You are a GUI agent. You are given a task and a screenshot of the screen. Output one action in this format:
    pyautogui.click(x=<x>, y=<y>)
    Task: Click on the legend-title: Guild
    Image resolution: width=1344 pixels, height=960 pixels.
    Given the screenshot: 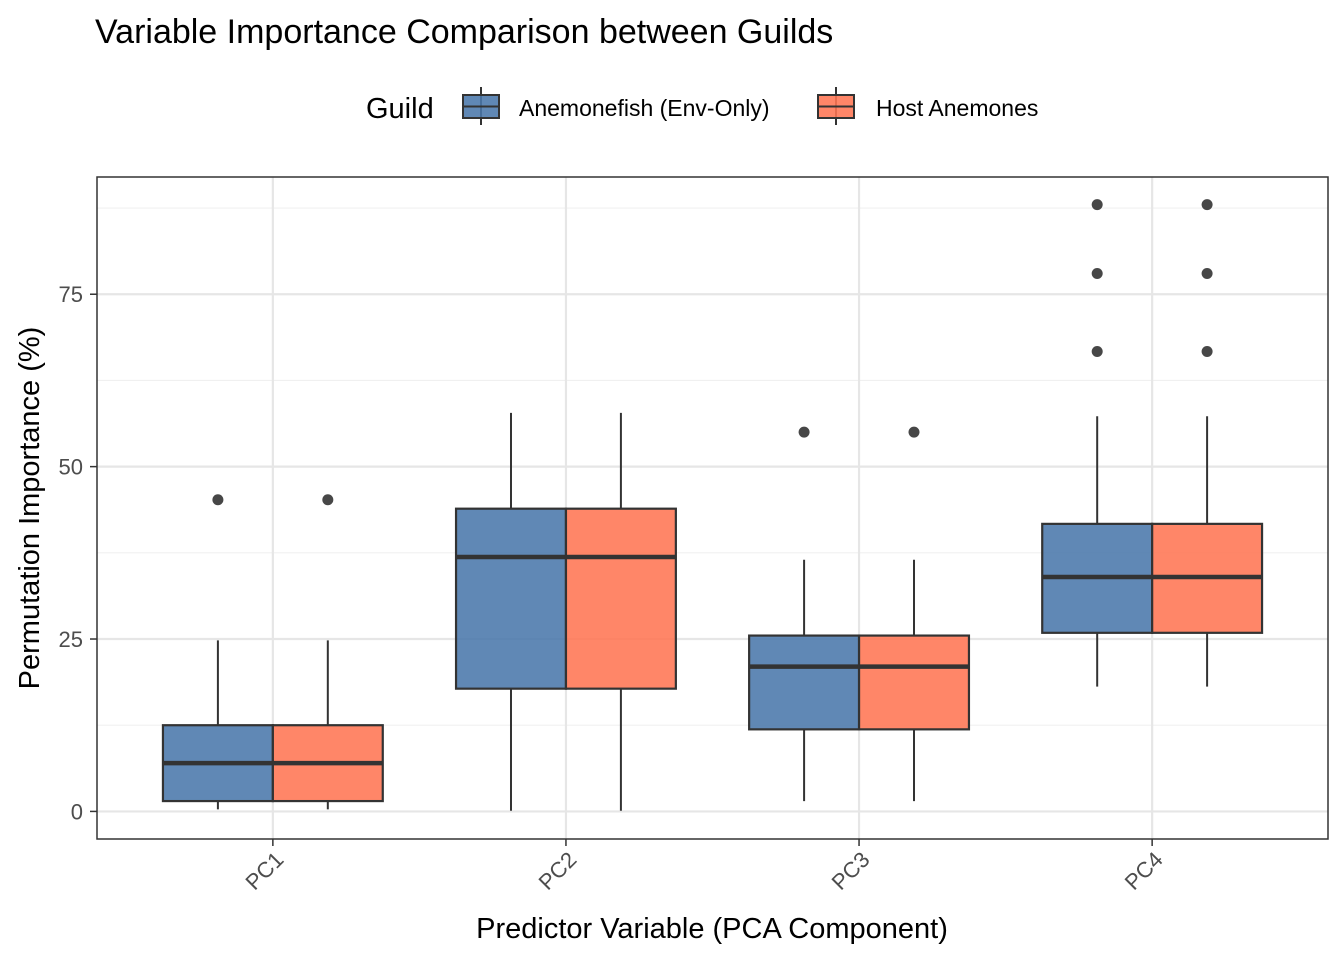 What is the action you would take?
    pyautogui.click(x=400, y=109)
    